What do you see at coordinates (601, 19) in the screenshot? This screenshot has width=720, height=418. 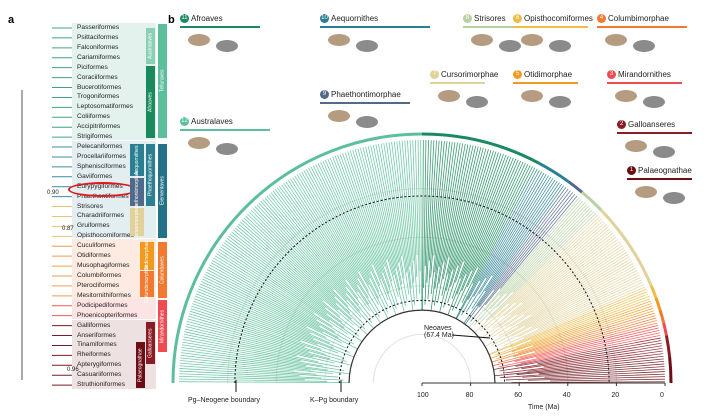 I see `clade-number-badge: 4` at bounding box center [601, 19].